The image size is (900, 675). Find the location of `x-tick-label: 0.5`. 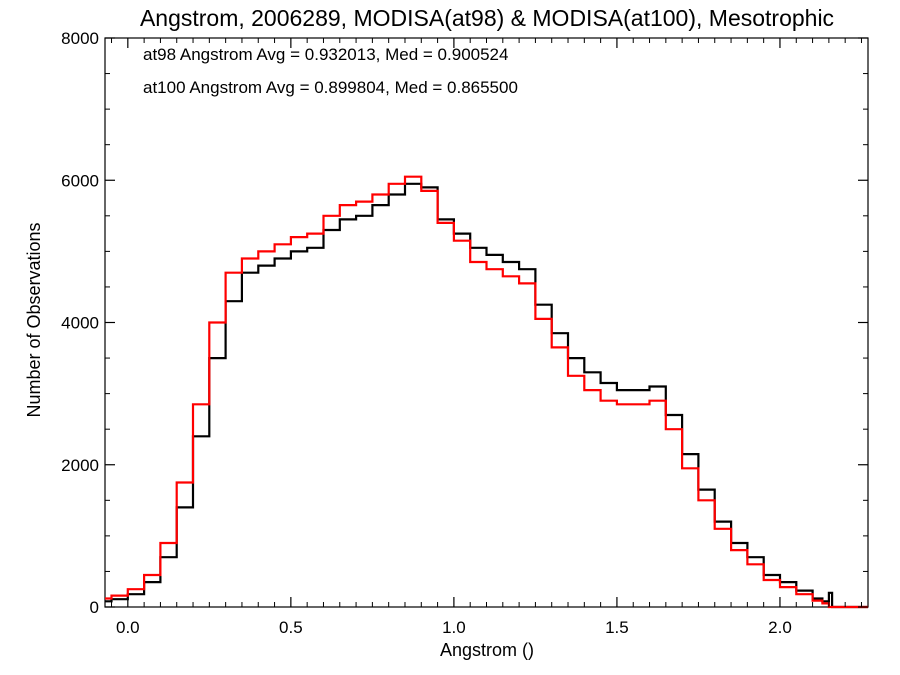

x-tick-label: 0.5 is located at coordinates (291, 627).